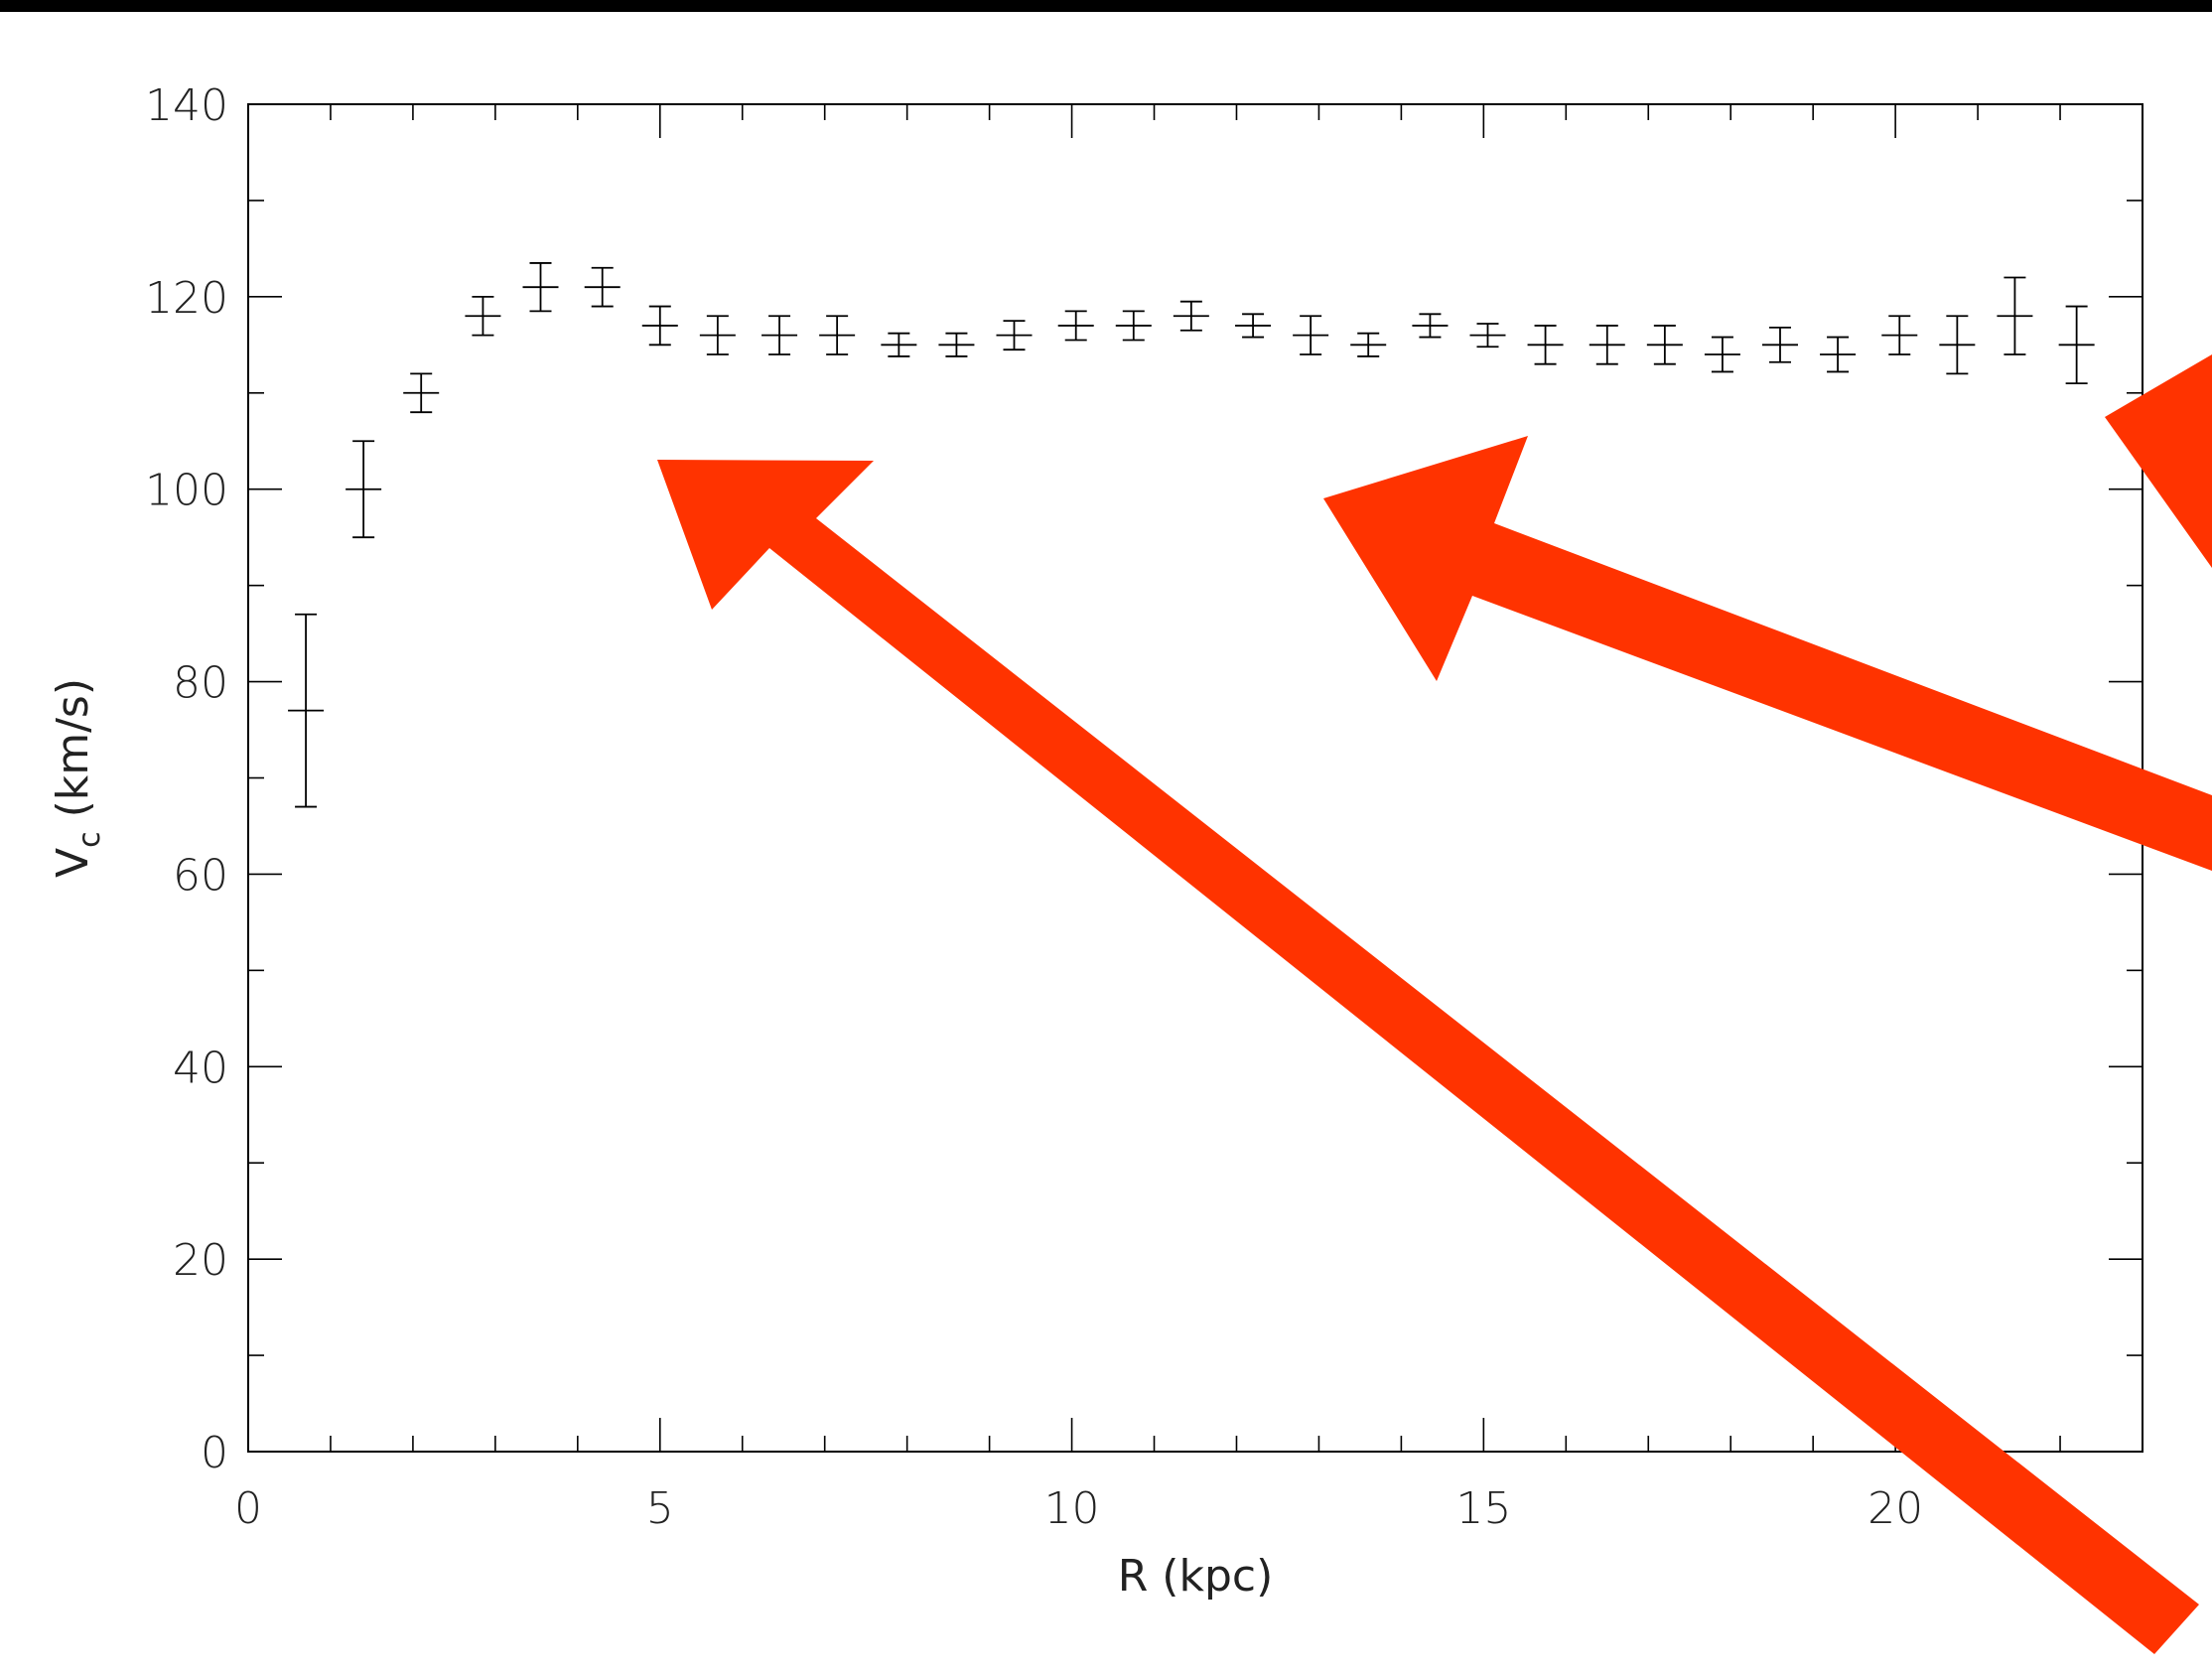 Image resolution: width=2212 pixels, height=1675 pixels. I want to click on x-tick-label: 5, so click(660, 1509).